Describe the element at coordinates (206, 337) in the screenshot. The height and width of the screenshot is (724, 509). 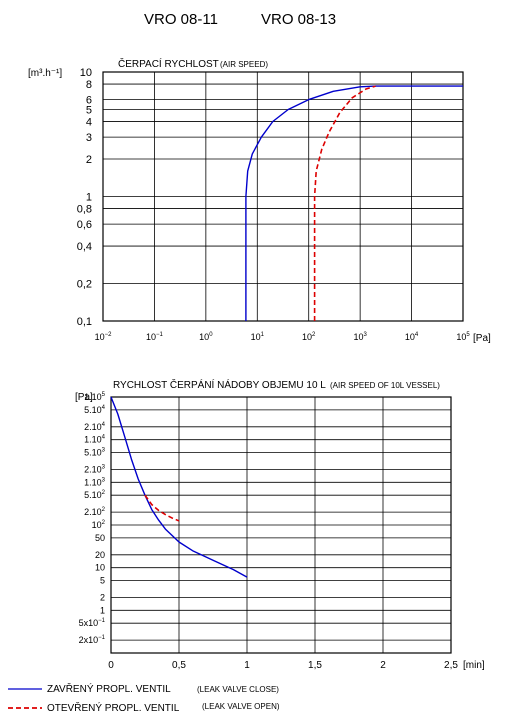
I see `chart1-x-tick: 100` at that location.